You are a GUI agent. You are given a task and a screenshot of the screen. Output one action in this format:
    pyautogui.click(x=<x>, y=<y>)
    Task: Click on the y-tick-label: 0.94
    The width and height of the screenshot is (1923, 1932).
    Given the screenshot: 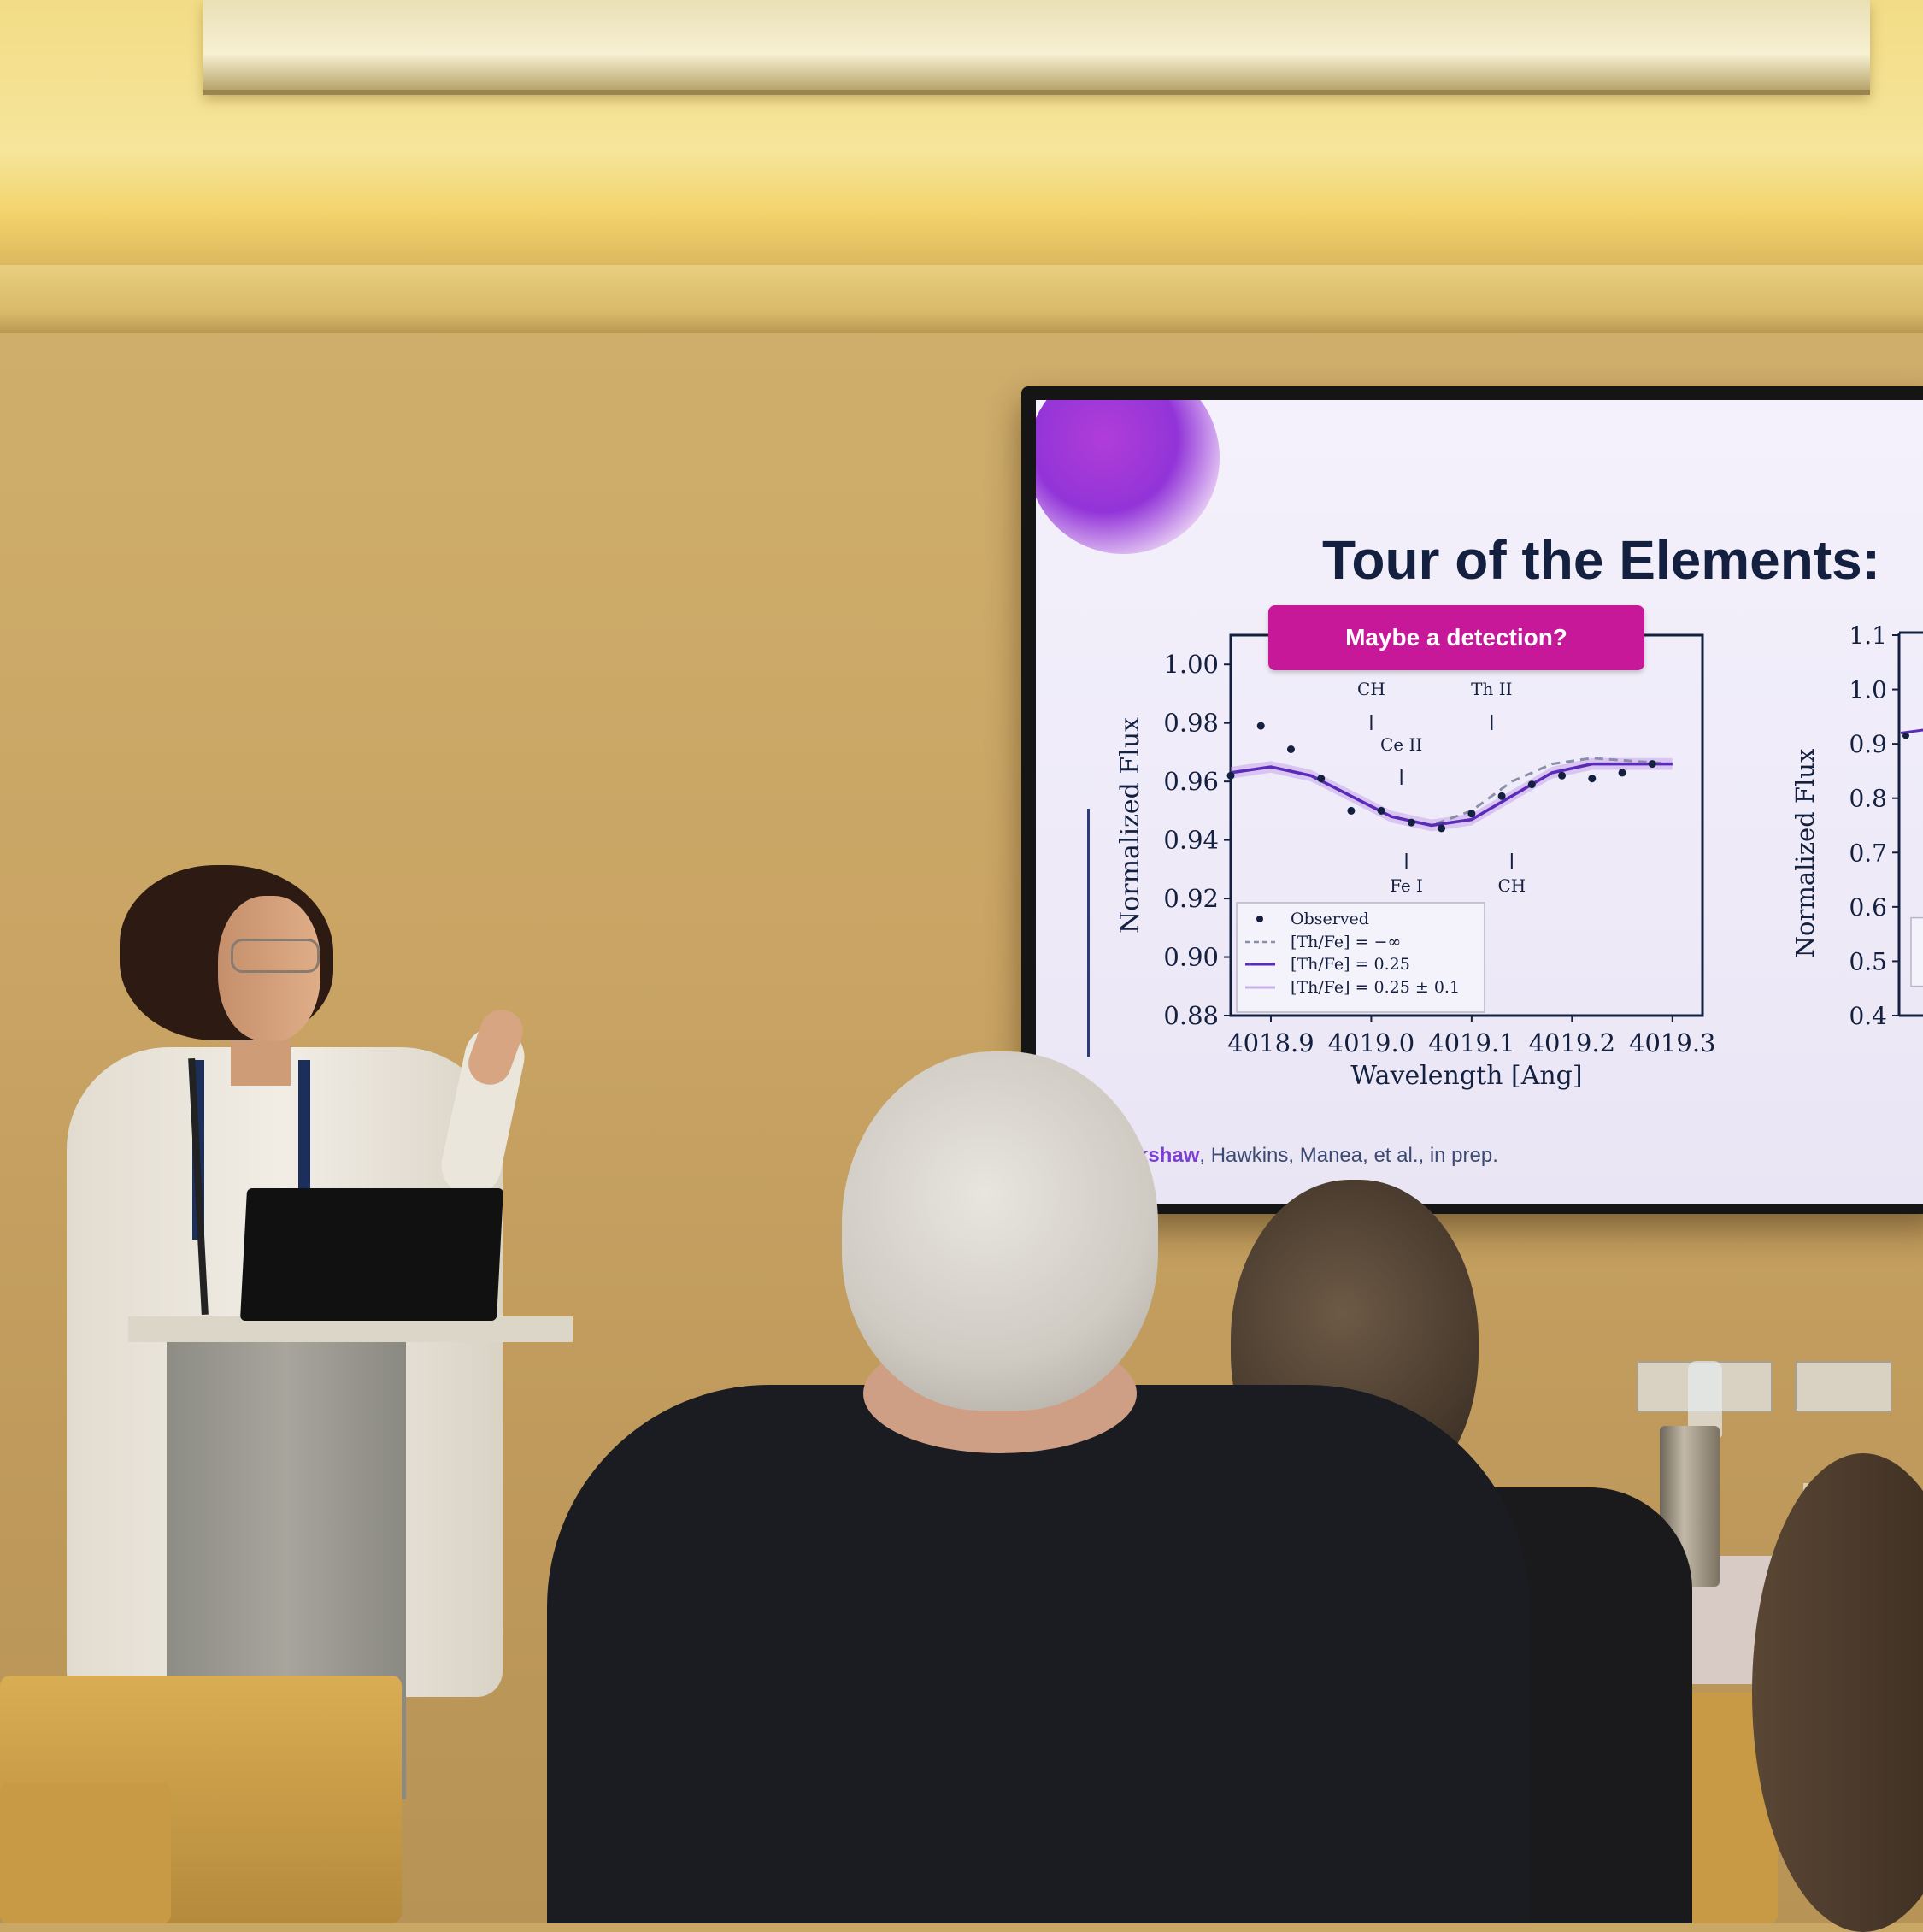 What is the action you would take?
    pyautogui.click(x=1191, y=840)
    